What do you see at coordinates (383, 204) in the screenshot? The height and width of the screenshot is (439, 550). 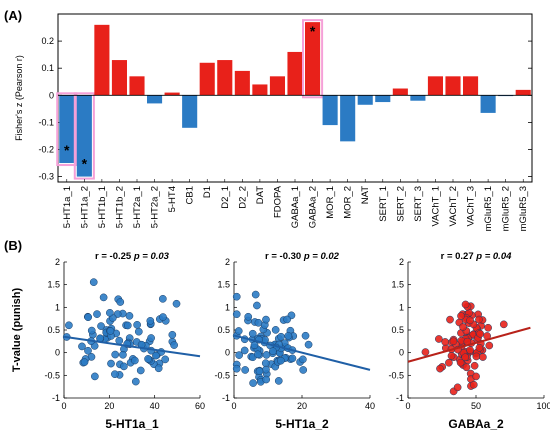 I see `x-tick-label: SERT_1` at bounding box center [383, 204].